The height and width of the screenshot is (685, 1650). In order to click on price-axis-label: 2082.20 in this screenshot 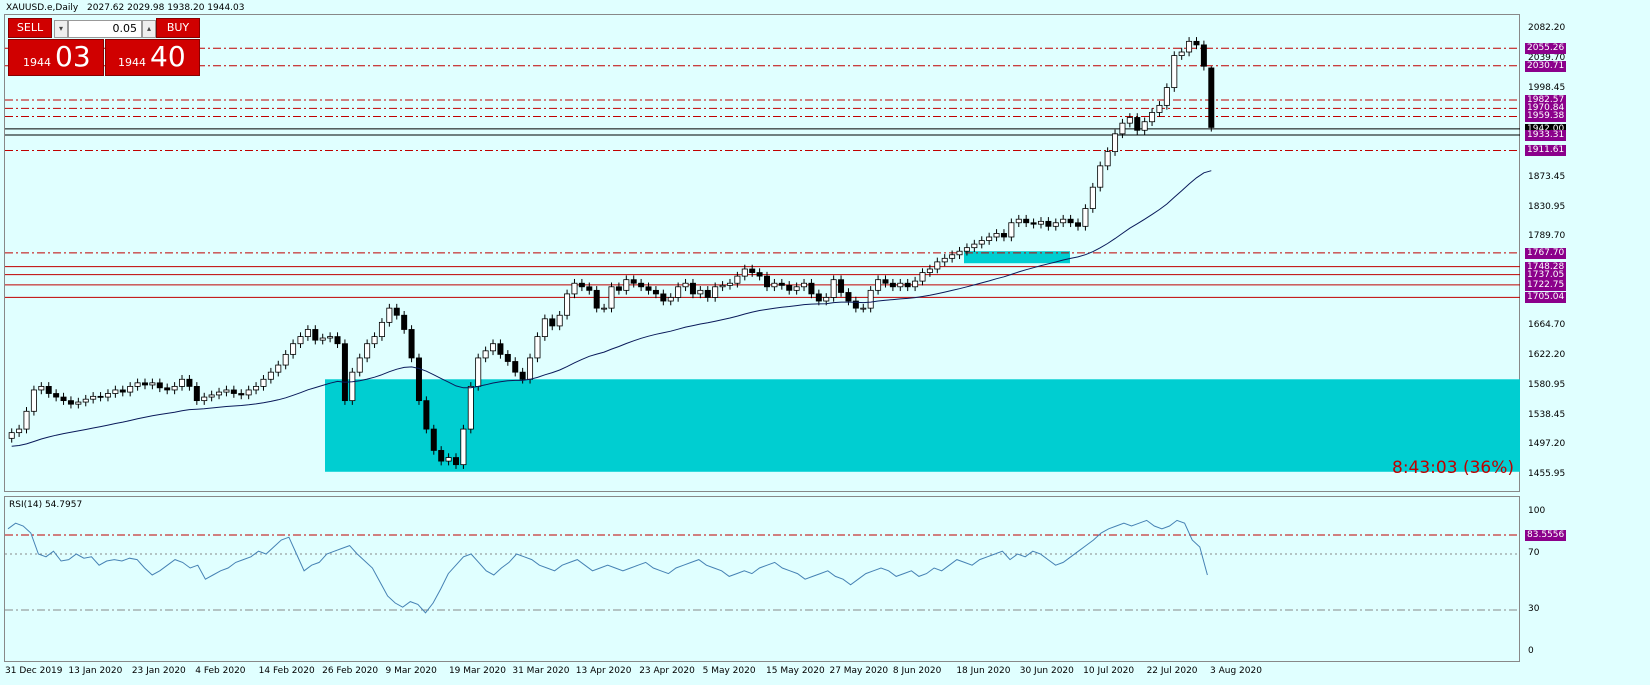, I will do `click(1547, 28)`.